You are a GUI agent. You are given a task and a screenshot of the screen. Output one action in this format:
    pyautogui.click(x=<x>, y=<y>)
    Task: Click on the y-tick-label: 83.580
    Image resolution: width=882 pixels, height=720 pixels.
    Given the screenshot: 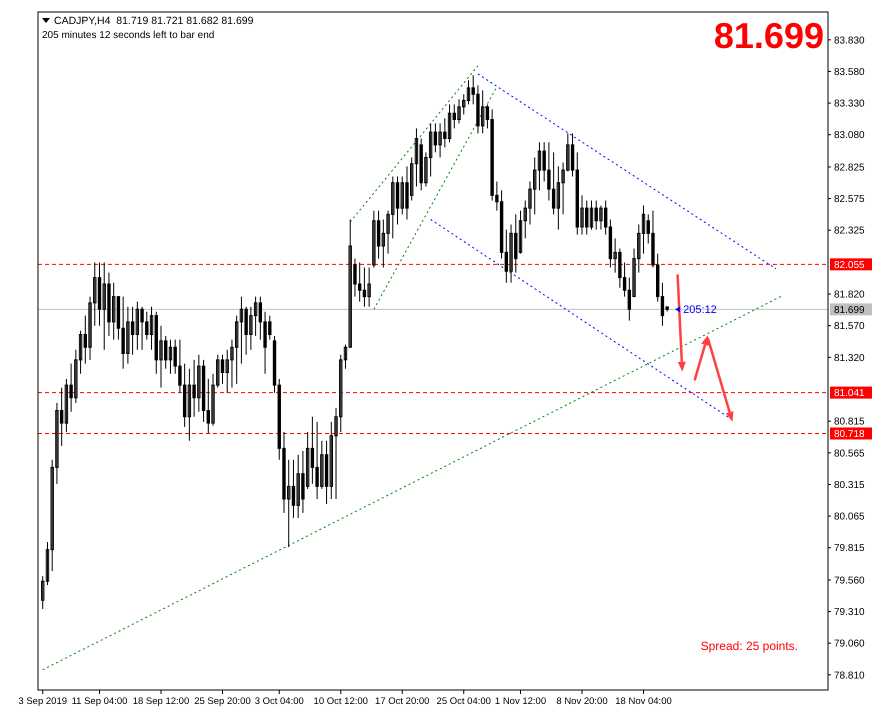 What is the action you would take?
    pyautogui.click(x=850, y=72)
    